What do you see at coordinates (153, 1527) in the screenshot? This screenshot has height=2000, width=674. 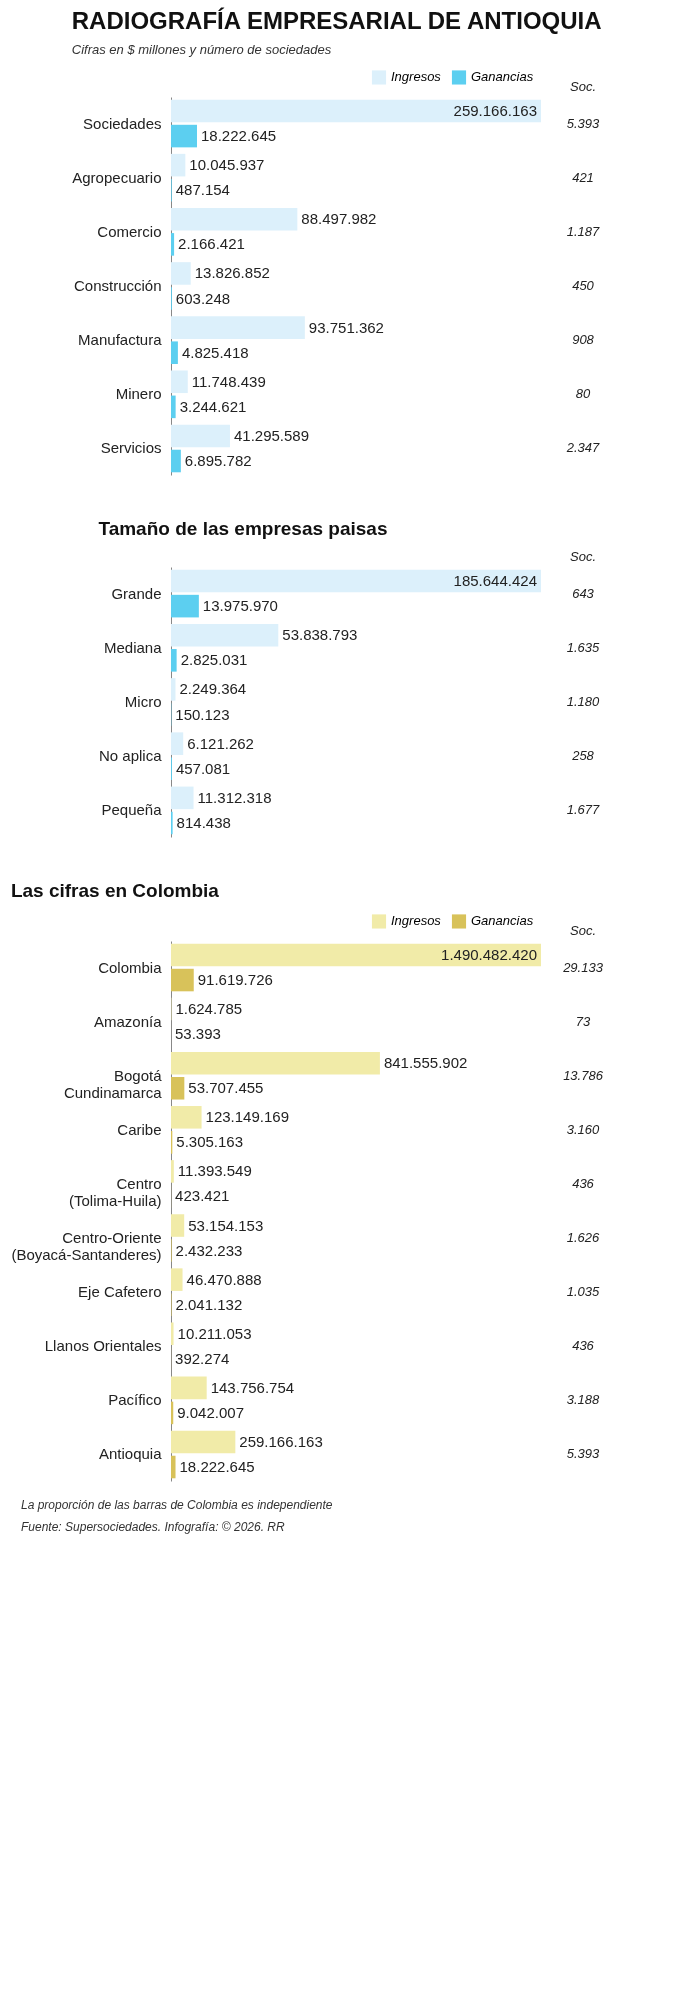 I see `source-note: Fuente: Supersociedades. Infografía: © 2026. RR` at bounding box center [153, 1527].